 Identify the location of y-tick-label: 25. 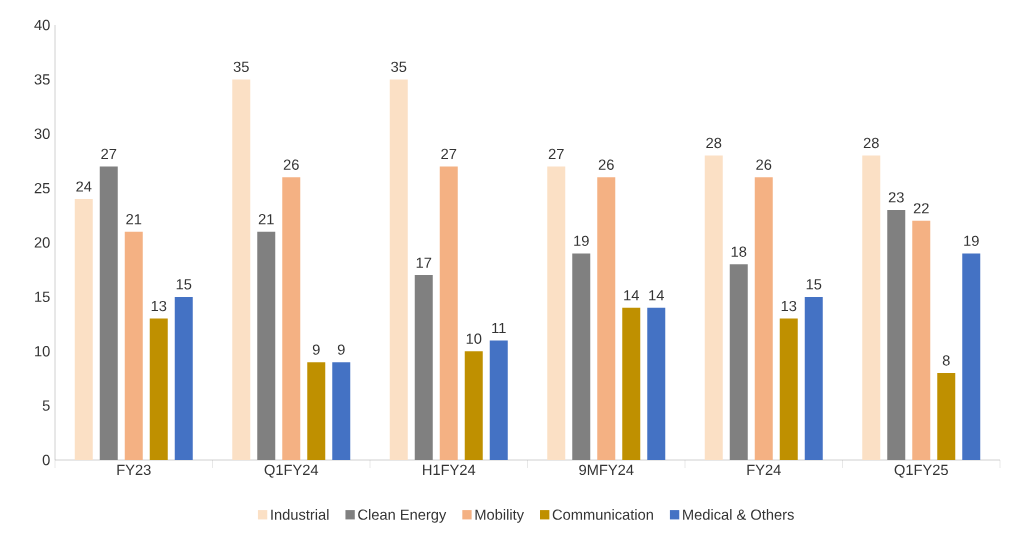
(42, 188).